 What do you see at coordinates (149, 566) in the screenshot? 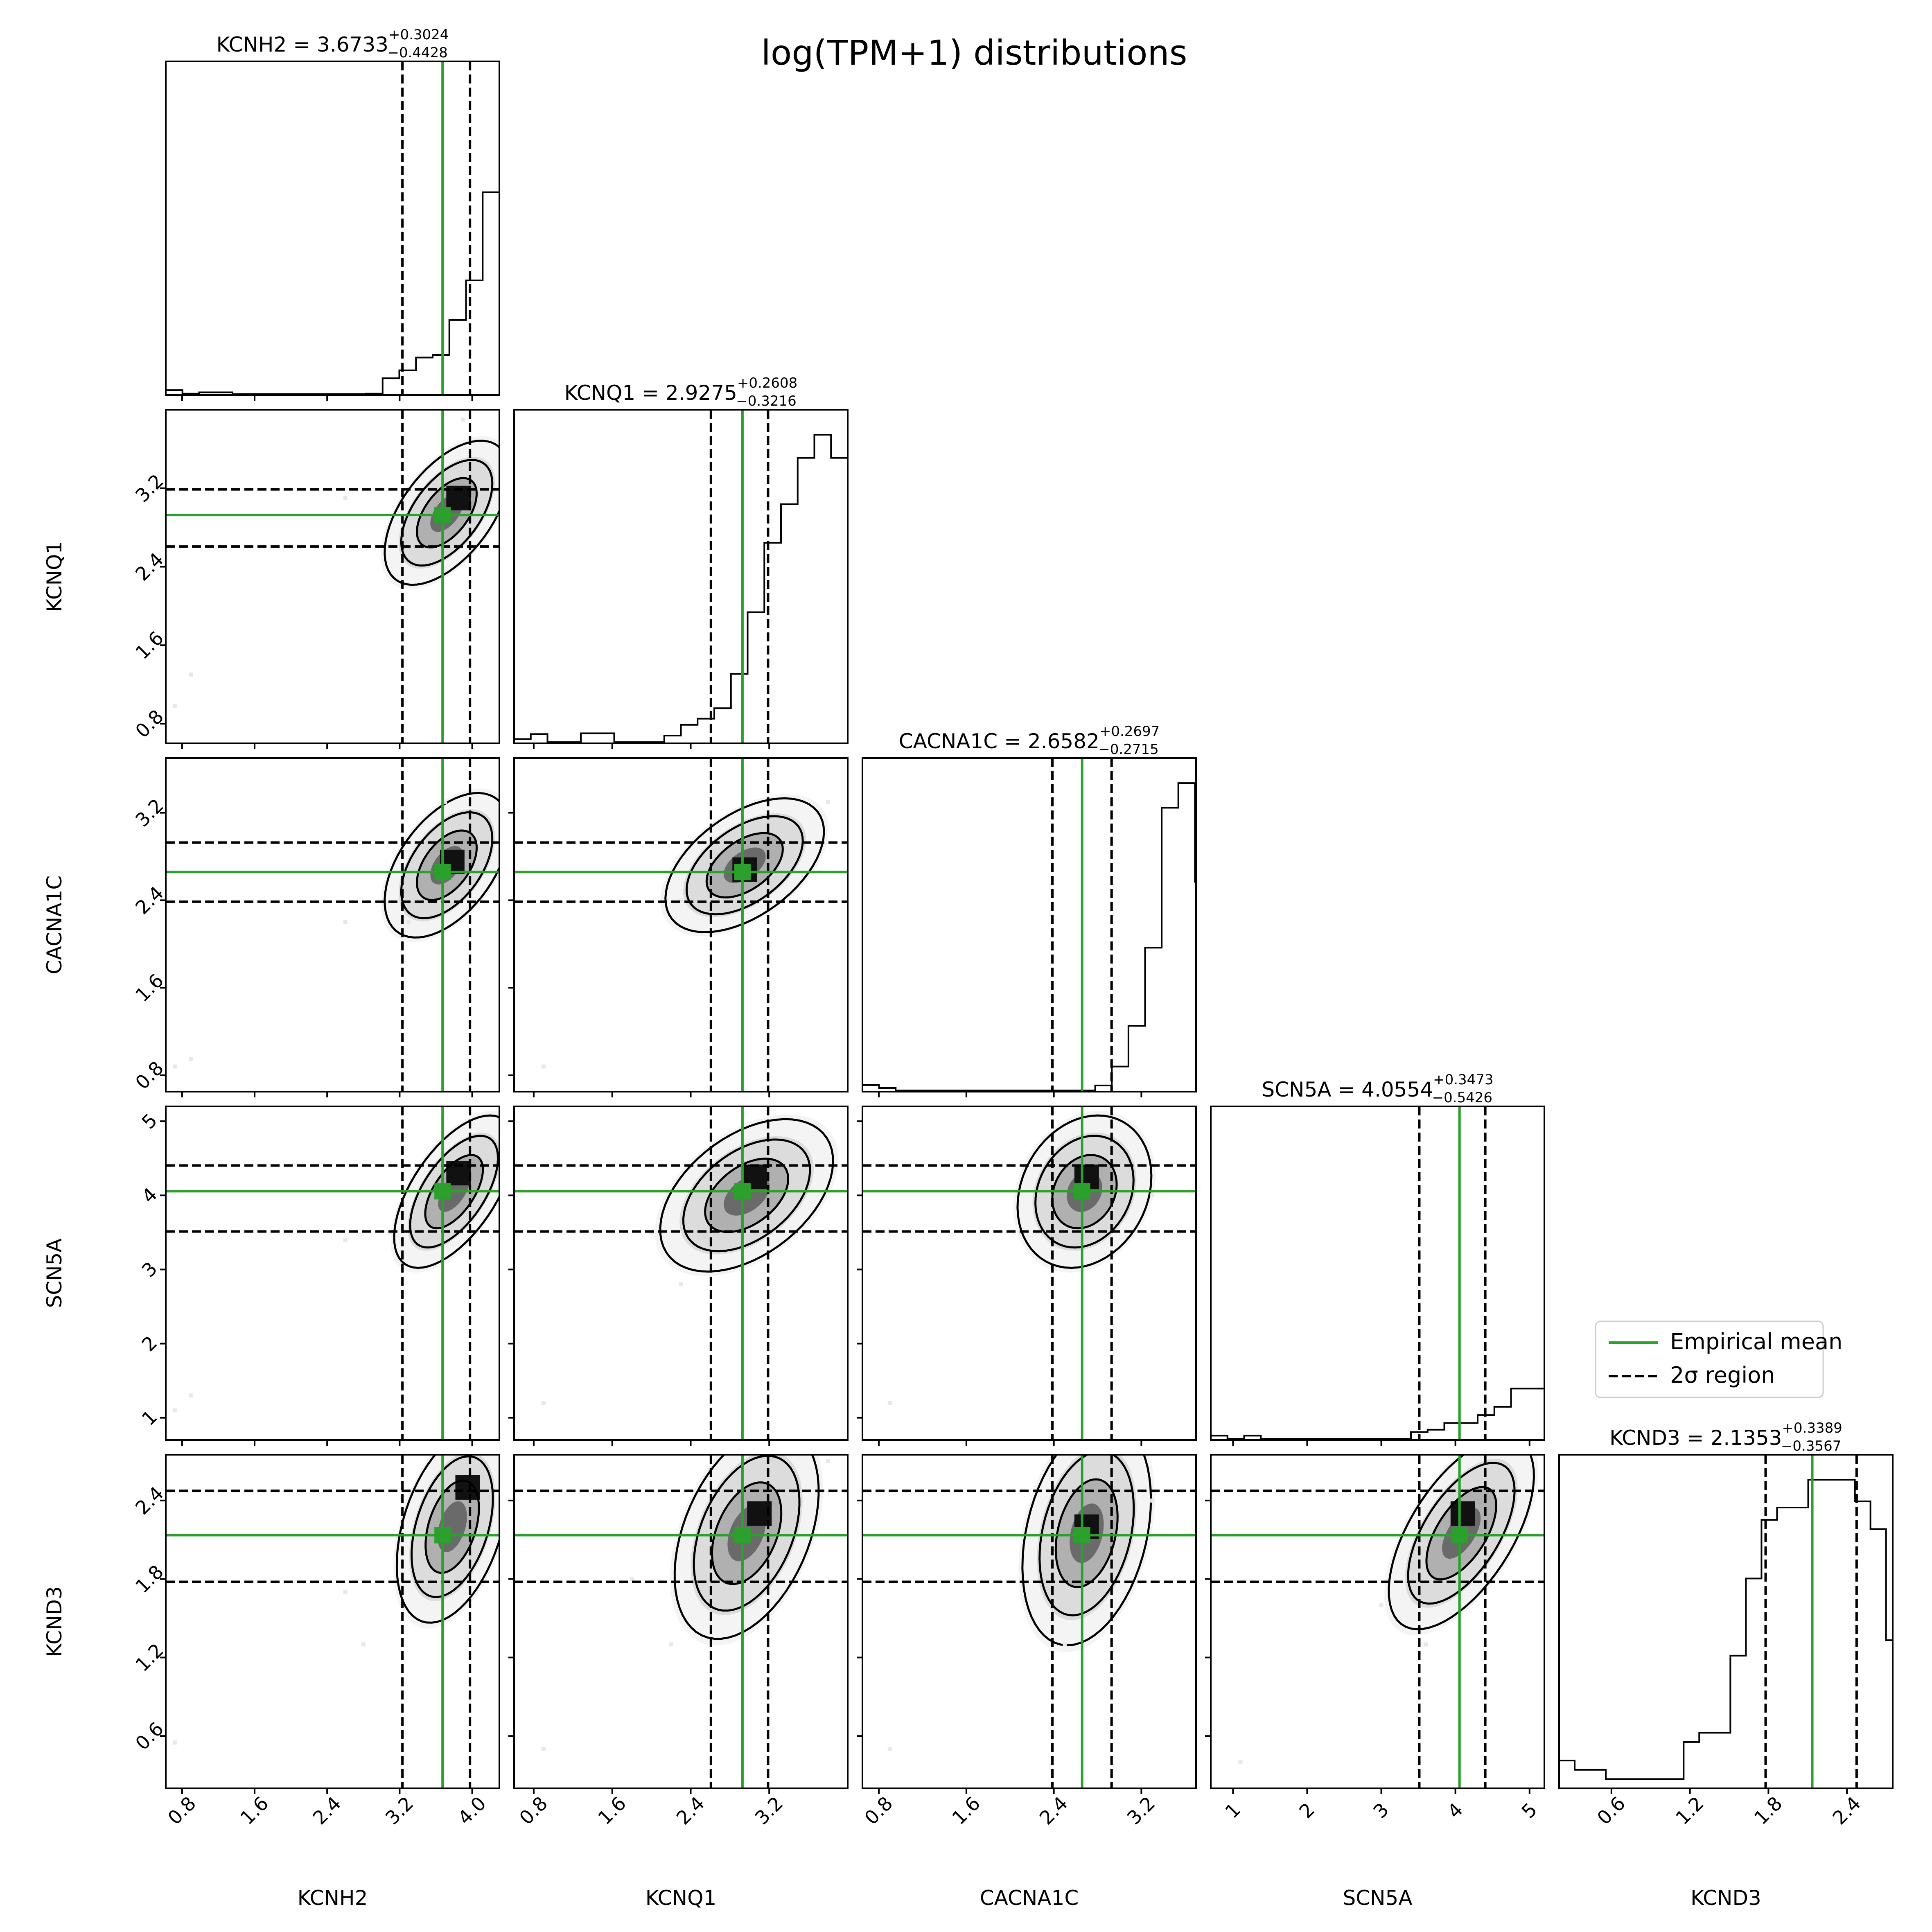
I see `y-tick-label-kcnq1: 2.4` at bounding box center [149, 566].